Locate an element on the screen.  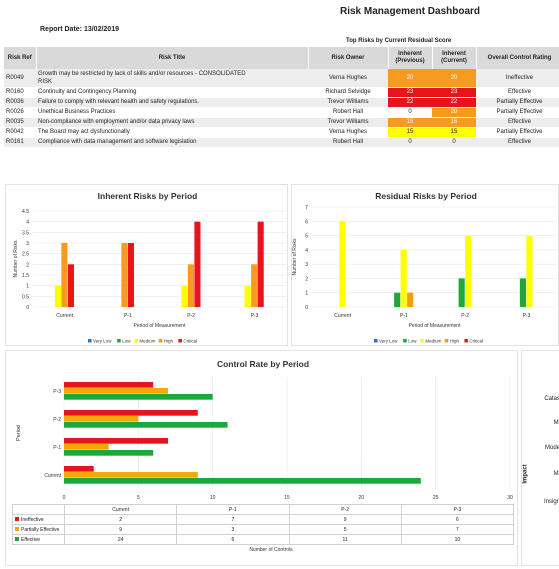
control-rating-cell: Ineffective is located at coordinates (517, 78).